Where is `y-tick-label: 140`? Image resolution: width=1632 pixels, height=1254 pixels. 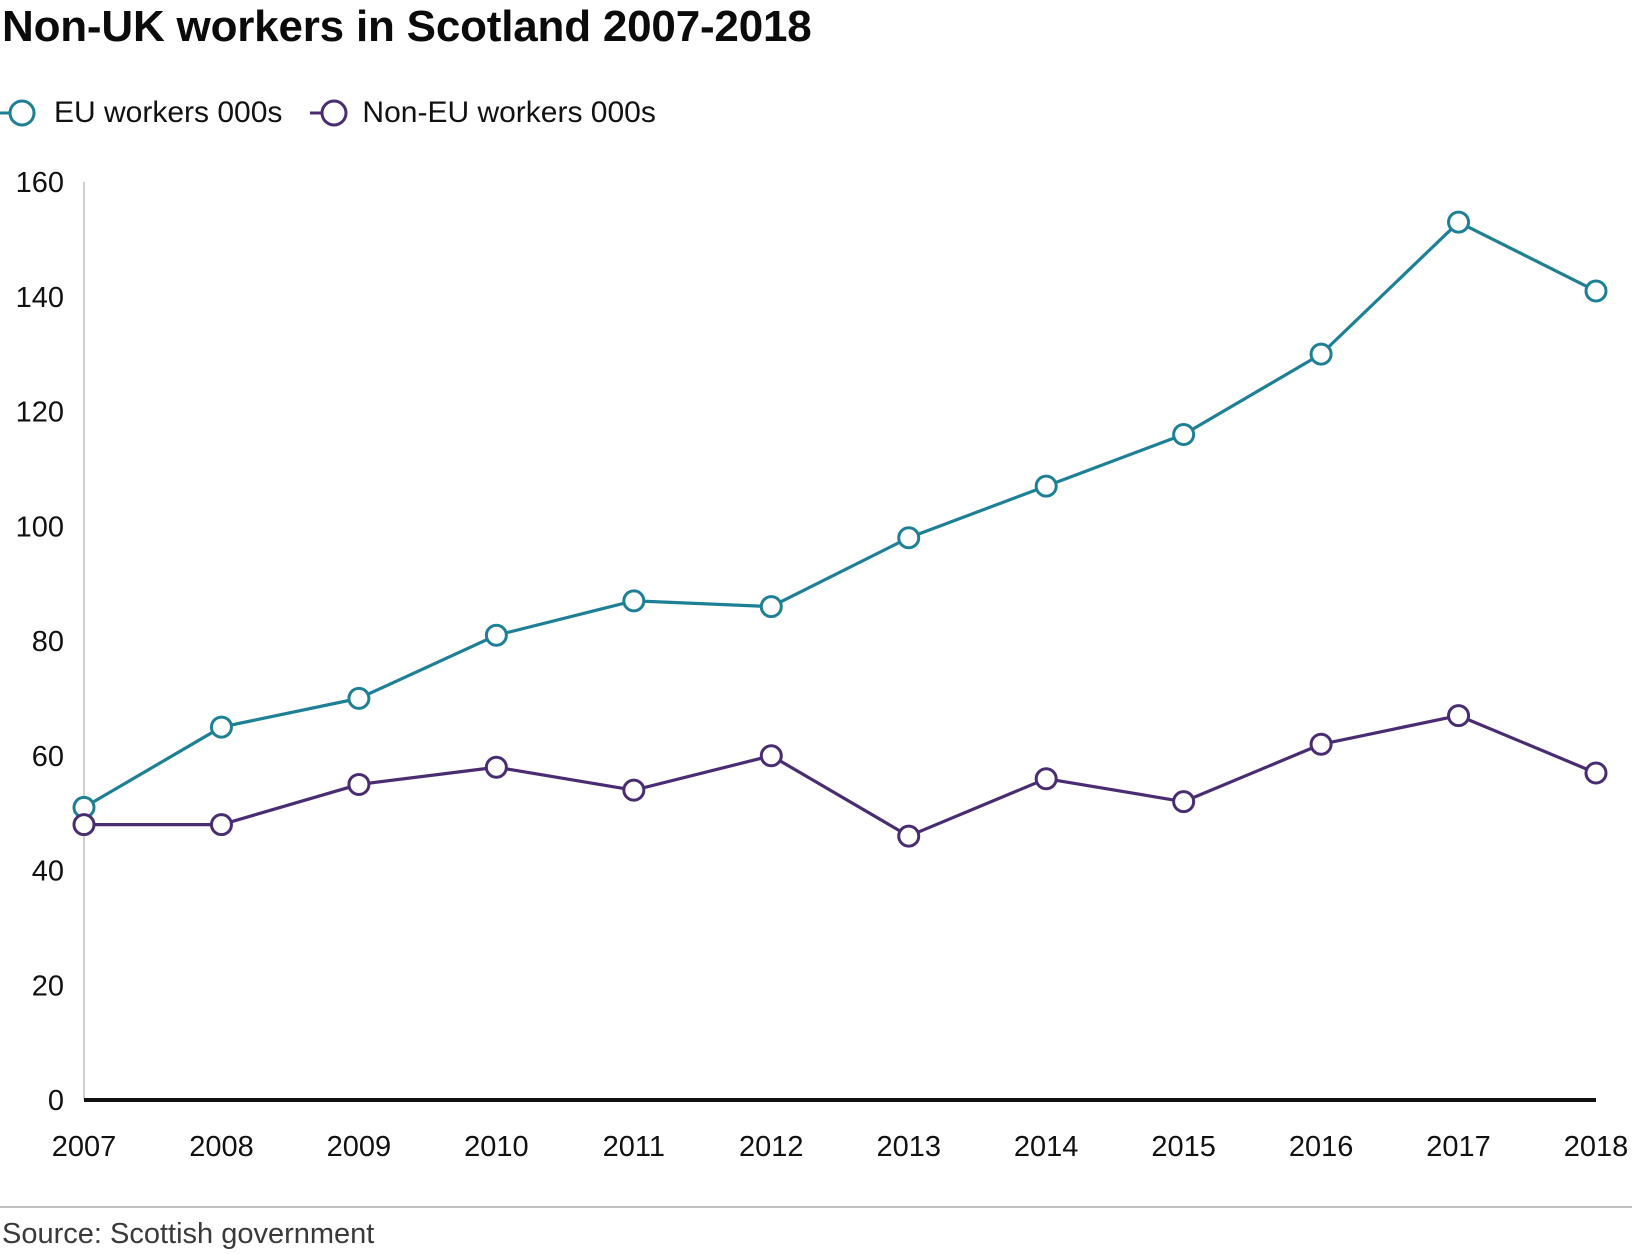 y-tick-label: 140 is located at coordinates (40, 298).